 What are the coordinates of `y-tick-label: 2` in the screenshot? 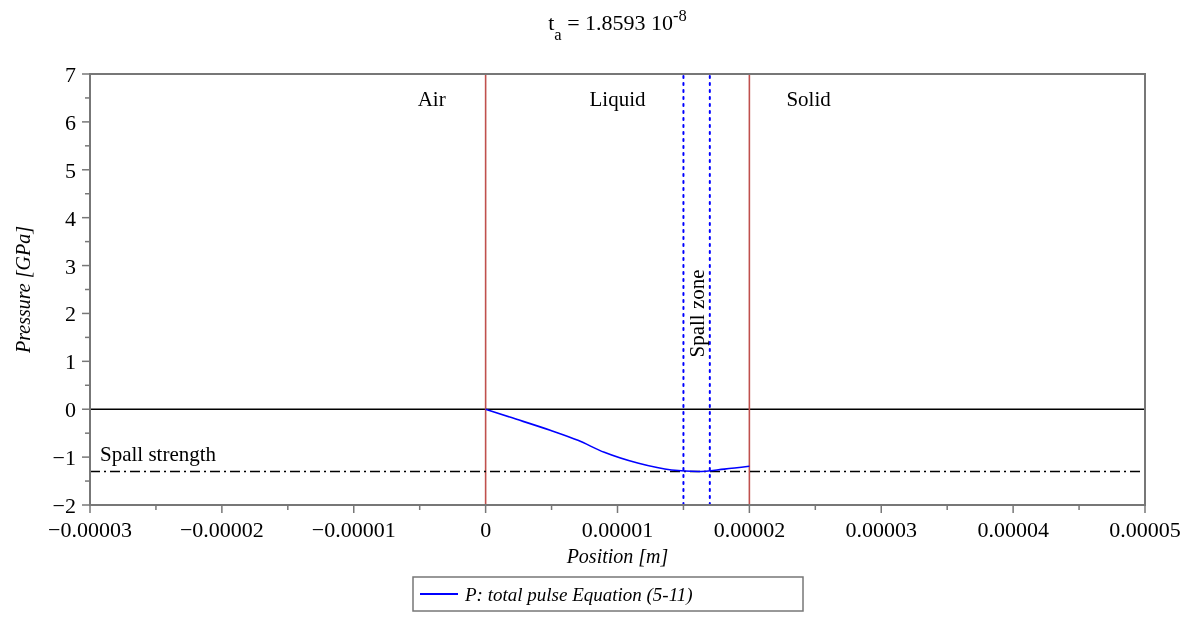 It's located at (70, 314).